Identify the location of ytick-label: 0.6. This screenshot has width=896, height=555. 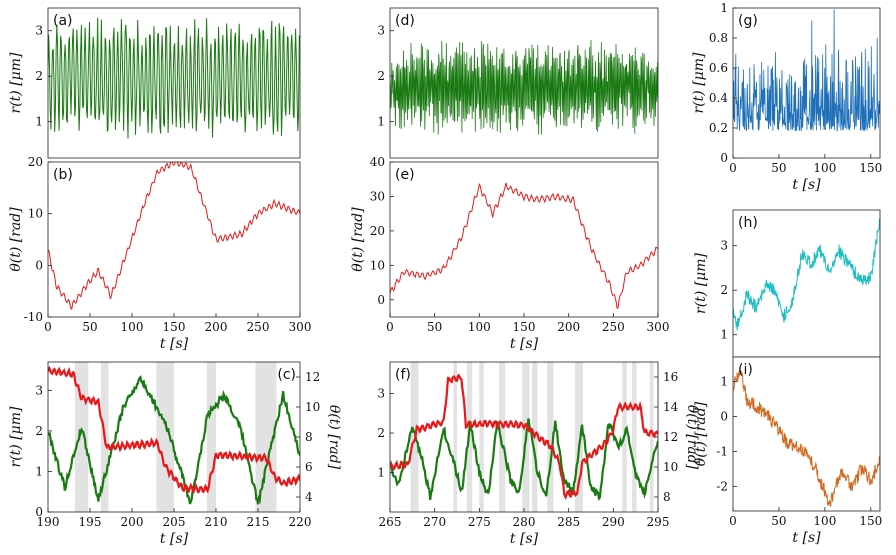
(718, 68).